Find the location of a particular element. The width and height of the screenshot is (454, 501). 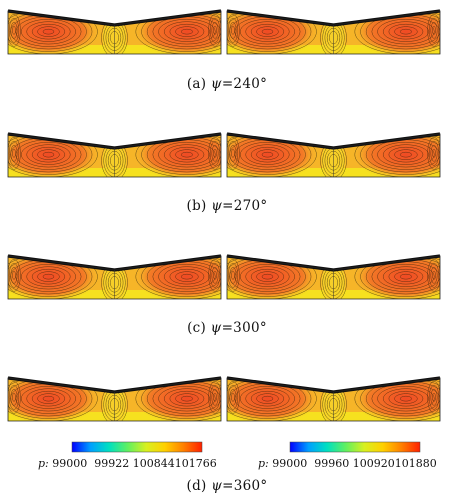

caption-d: (d) ψ=360° is located at coordinates (227, 486).